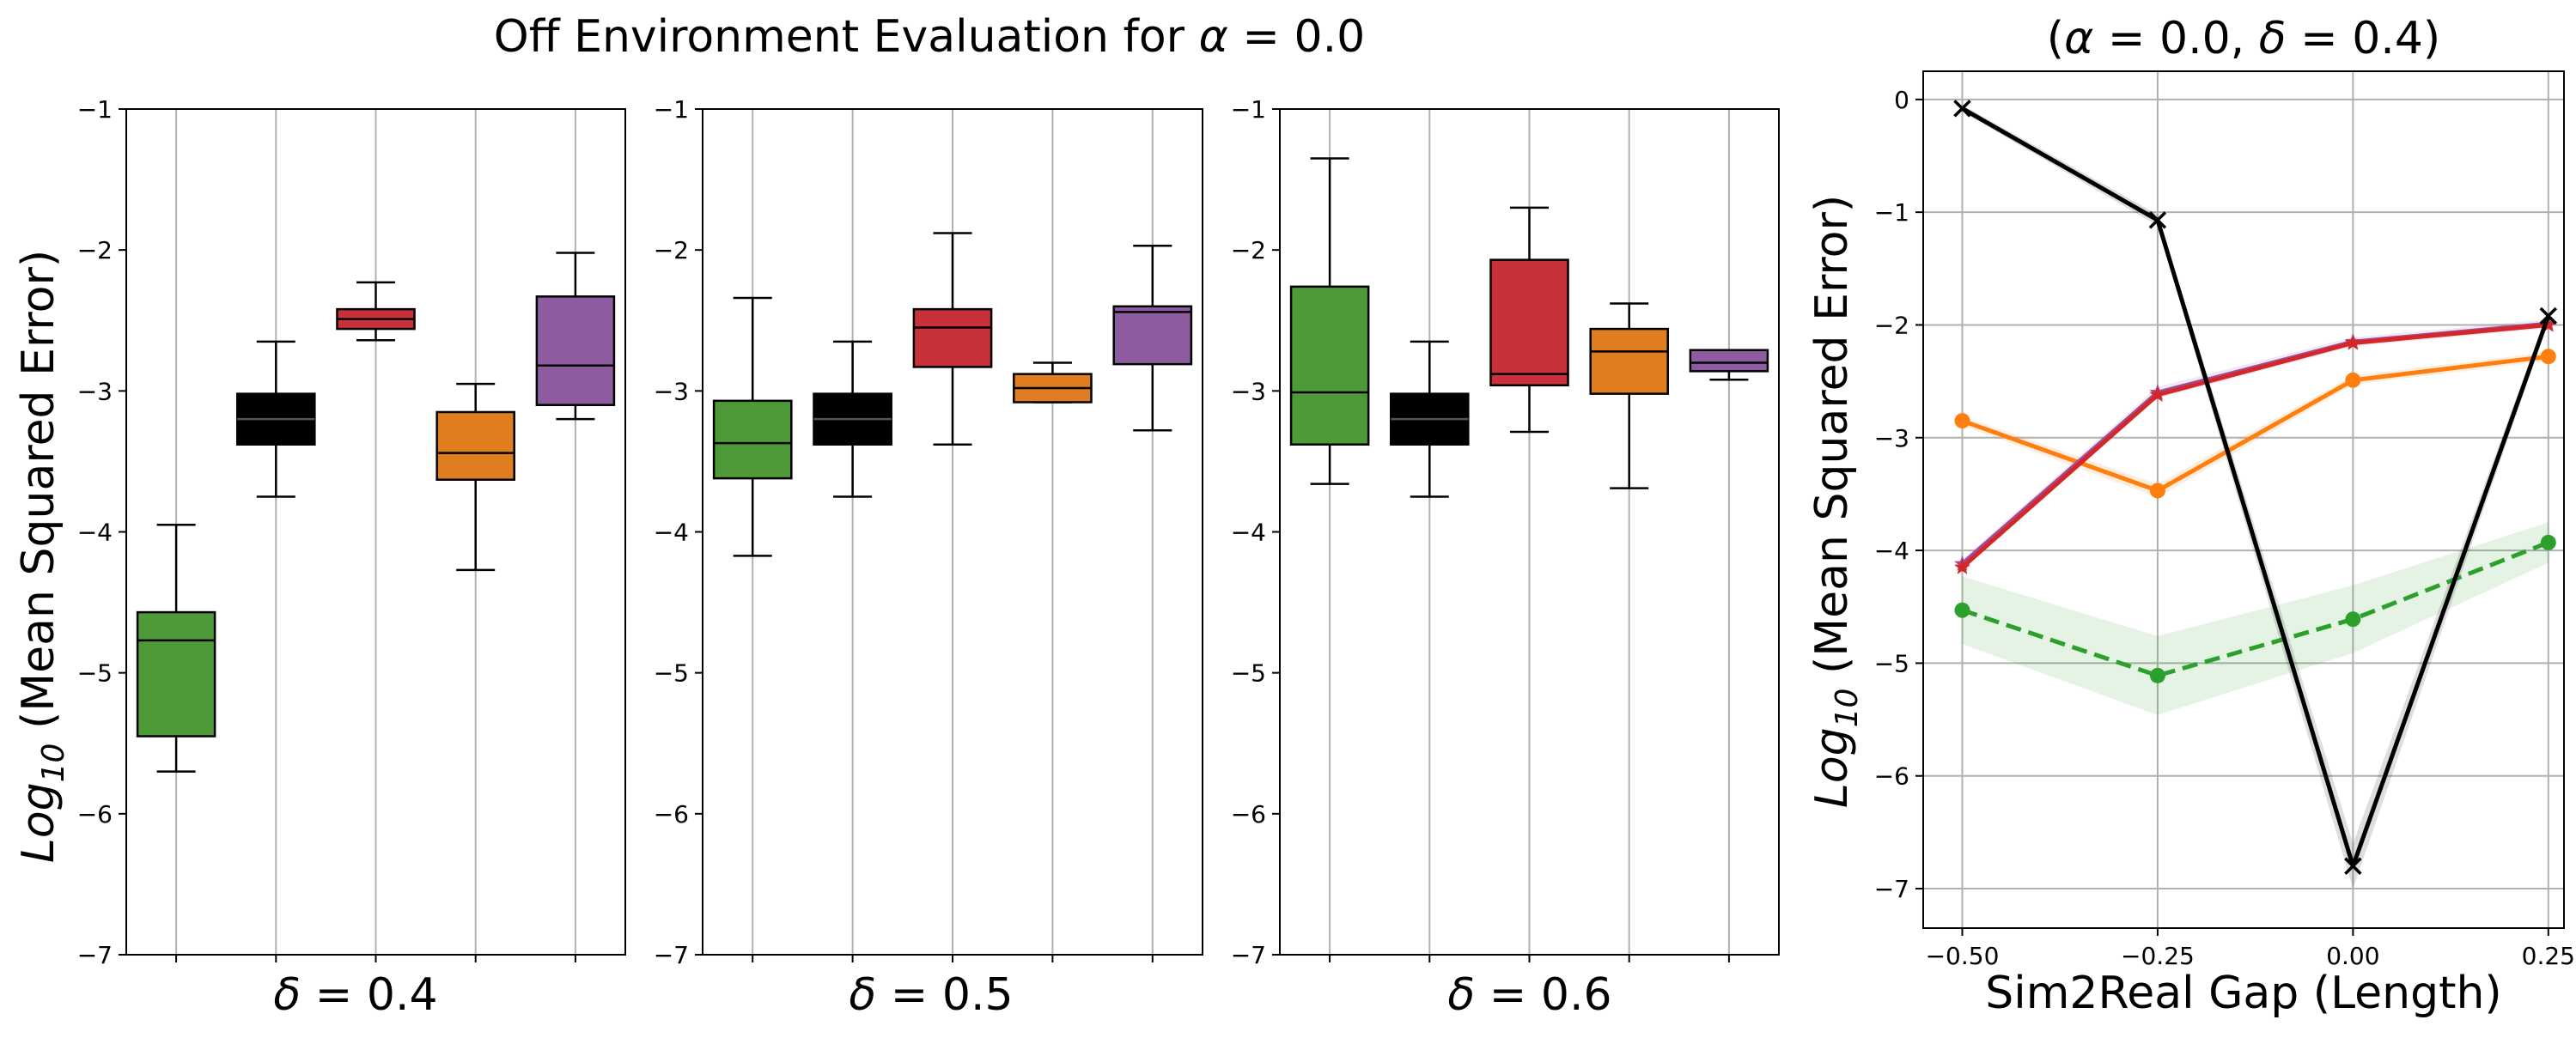  What do you see at coordinates (929, 37) in the screenshot?
I see `figure-suptitle: Off Environment Evaluation for α = 0.0` at bounding box center [929, 37].